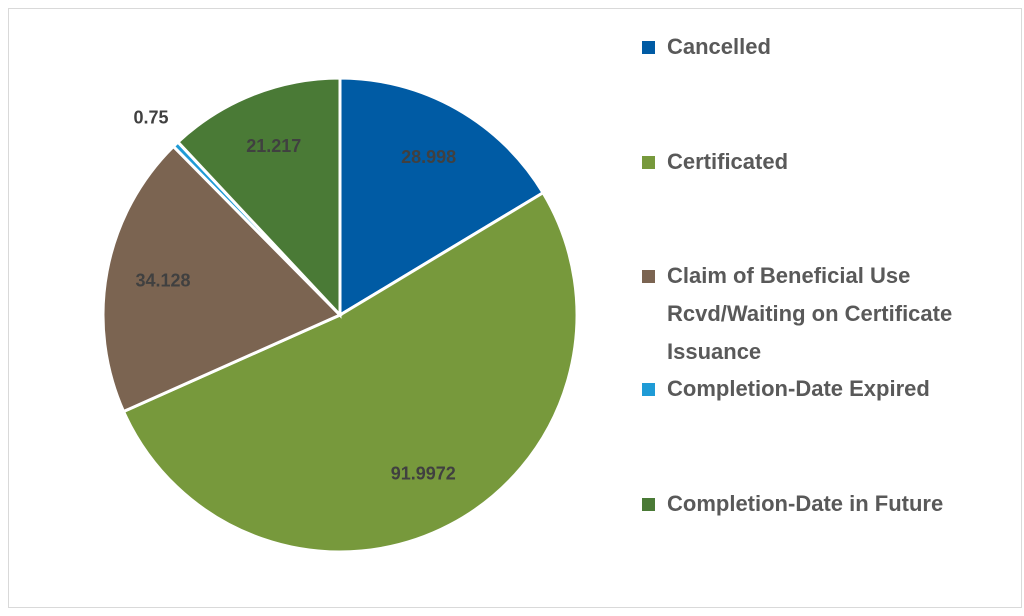  I want to click on legend-item: Certificated, so click(827, 162).